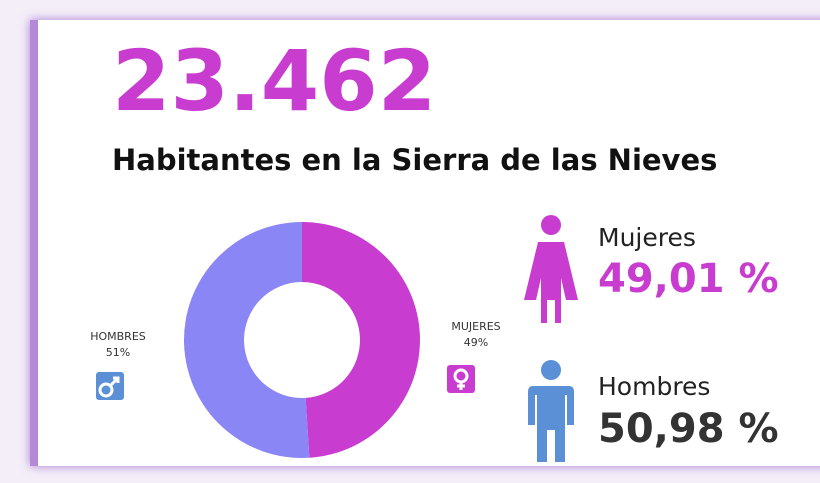 The height and width of the screenshot is (483, 820). I want to click on female-symbol, so click(461, 379).